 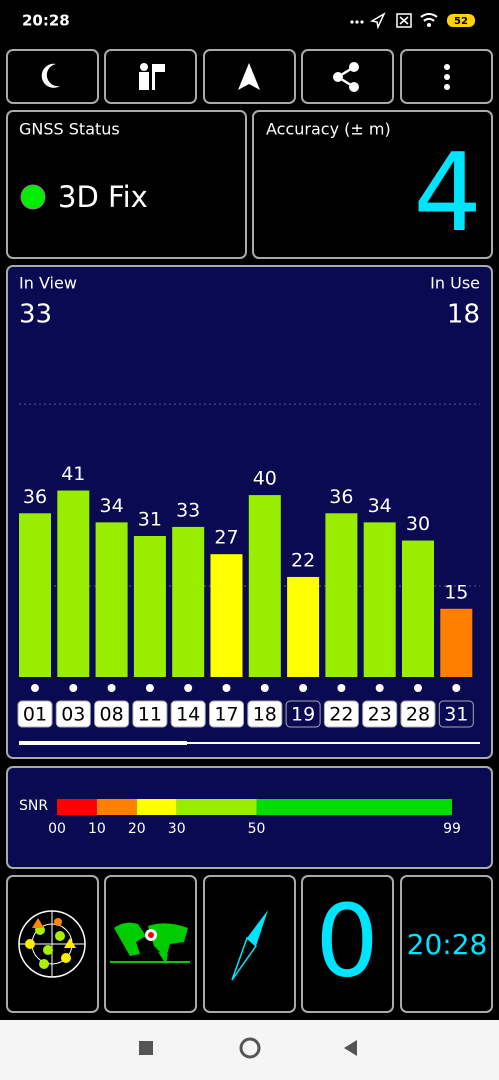 I want to click on prn-label: 17, so click(x=226, y=715).